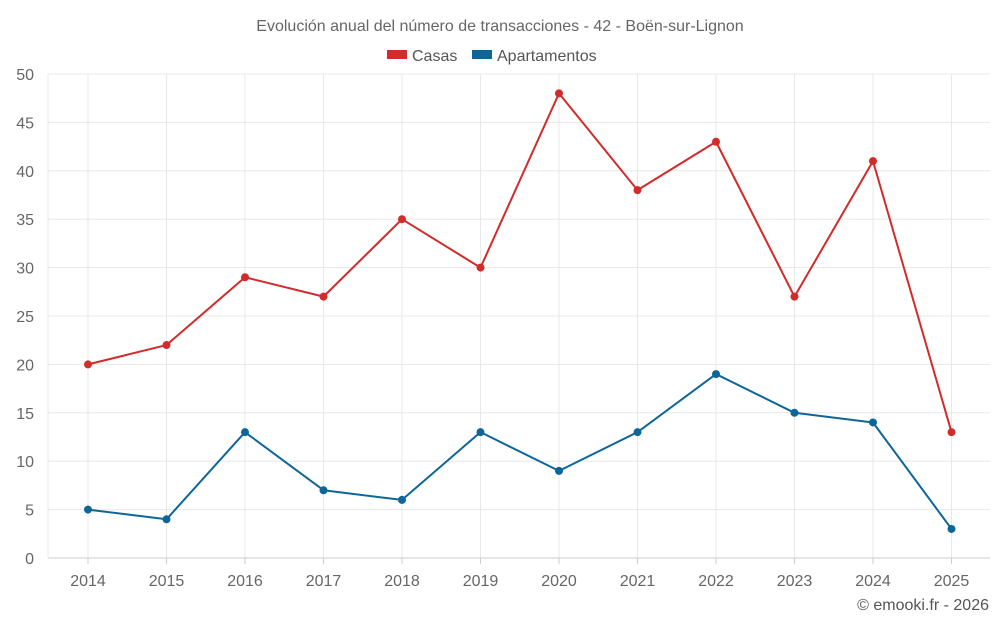 This screenshot has height=625, width=1000. What do you see at coordinates (482, 54) in the screenshot?
I see `legend-swatch-apartamentos` at bounding box center [482, 54].